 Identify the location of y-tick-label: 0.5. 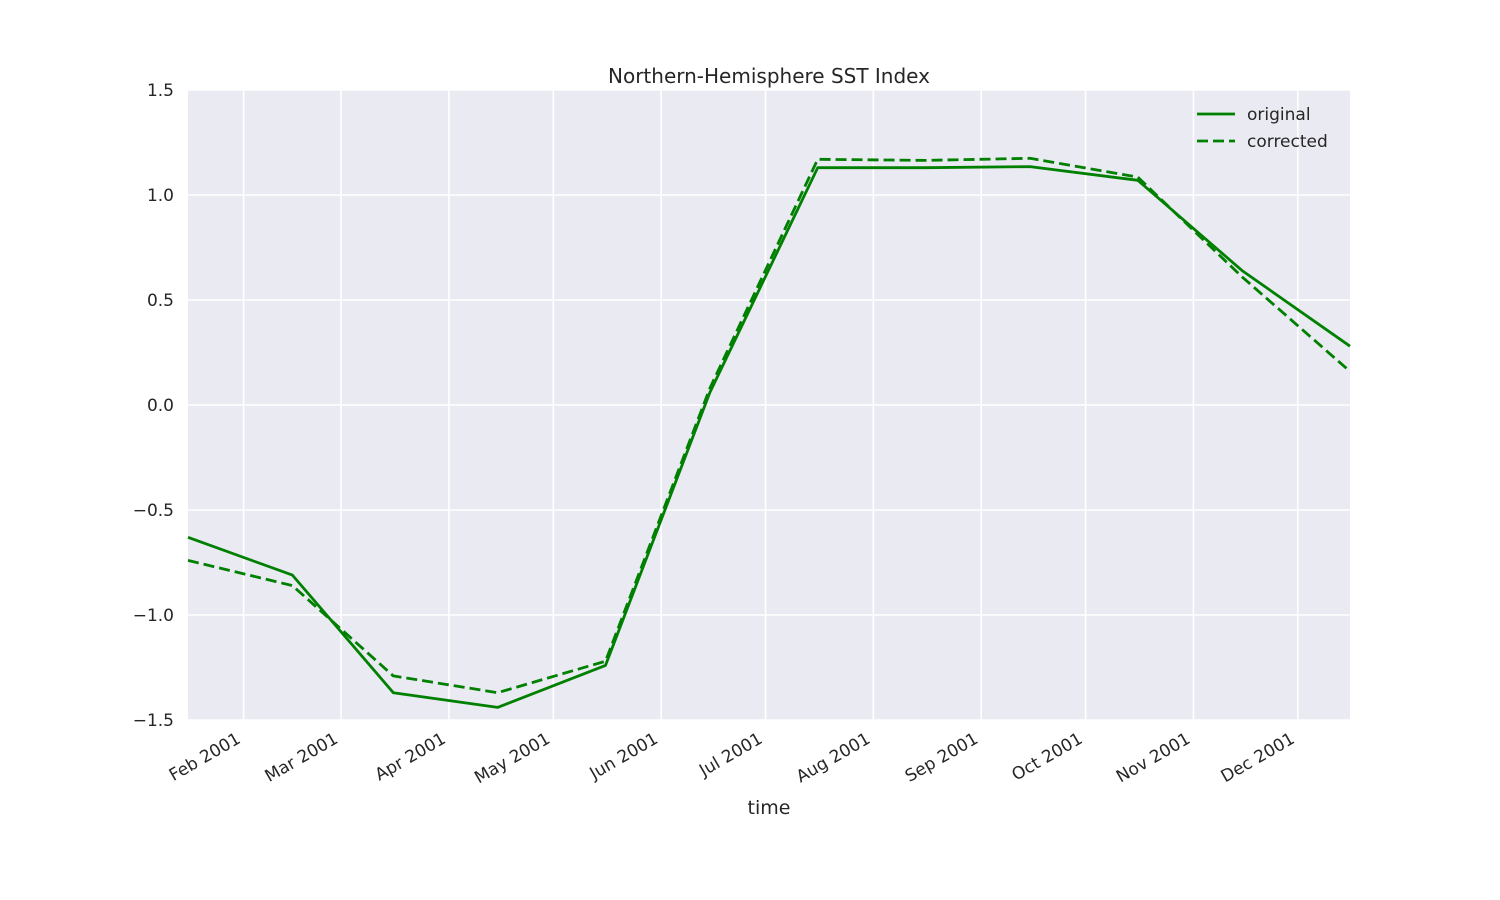
(160, 301).